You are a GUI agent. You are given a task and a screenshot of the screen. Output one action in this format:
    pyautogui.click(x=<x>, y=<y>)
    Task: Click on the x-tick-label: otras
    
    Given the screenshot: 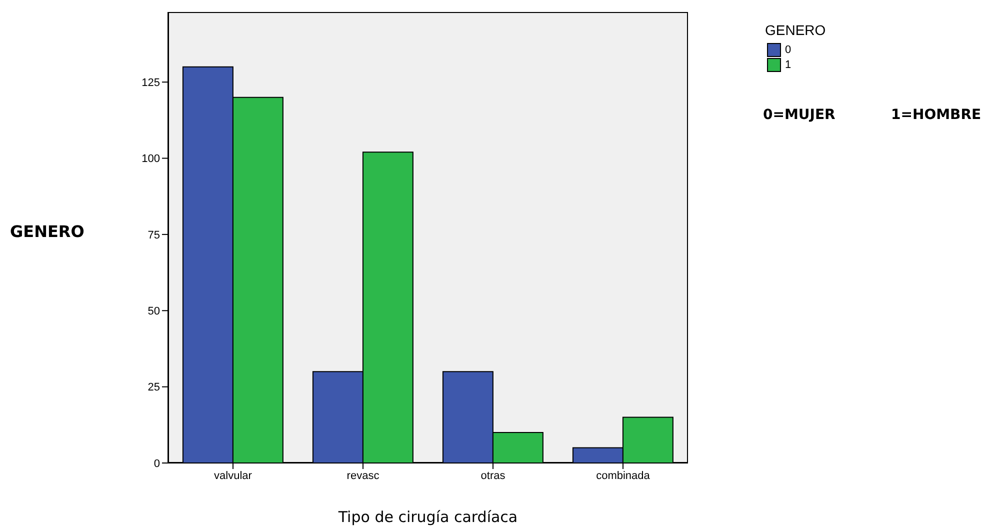 What is the action you would take?
    pyautogui.click(x=493, y=476)
    